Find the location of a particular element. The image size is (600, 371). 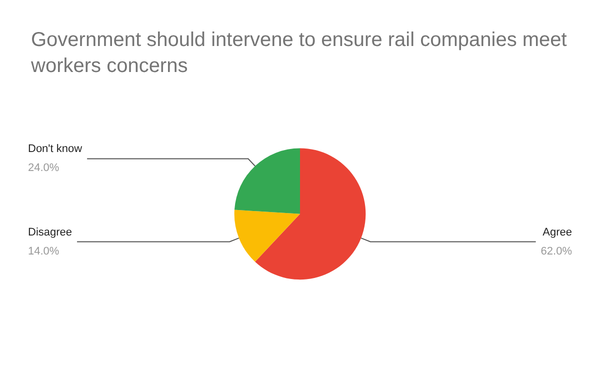

slice-label: Don't know is located at coordinates (55, 149).